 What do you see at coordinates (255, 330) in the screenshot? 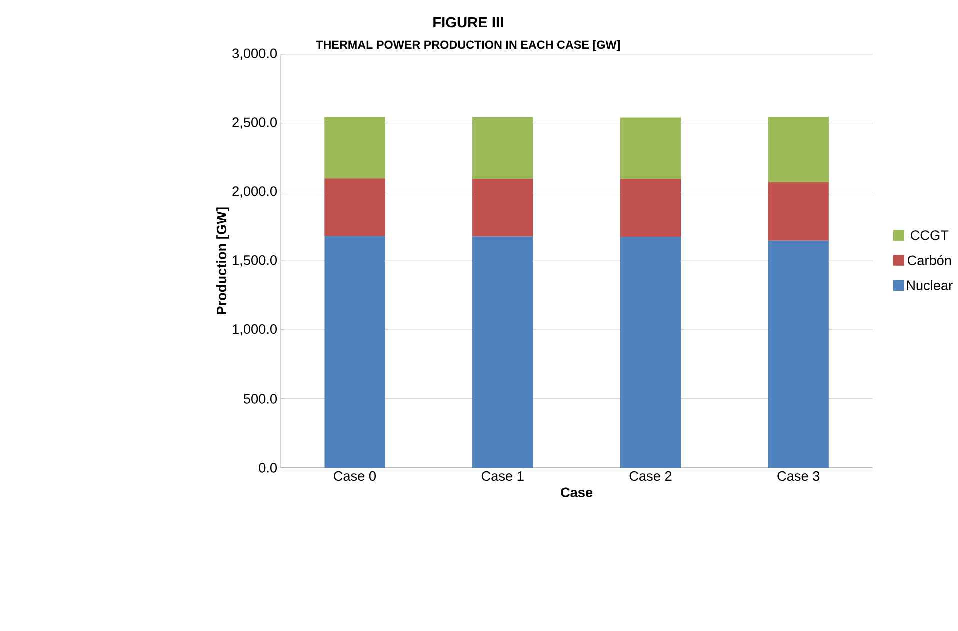
I see `y-tick-label: 1,000.0` at bounding box center [255, 330].